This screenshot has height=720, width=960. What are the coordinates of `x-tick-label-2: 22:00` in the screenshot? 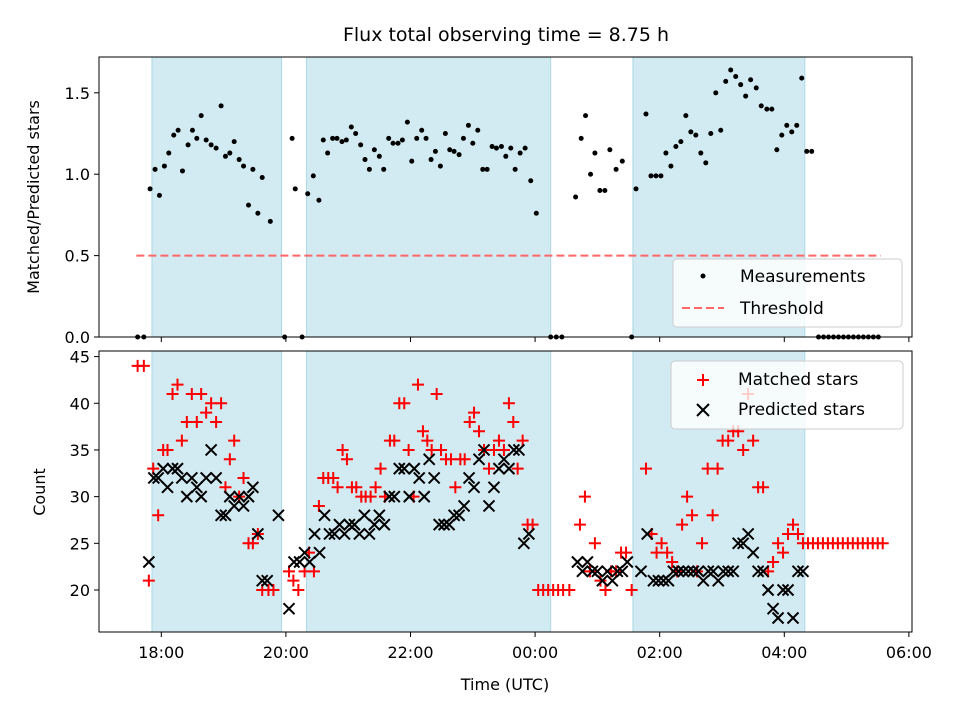 It's located at (410, 652).